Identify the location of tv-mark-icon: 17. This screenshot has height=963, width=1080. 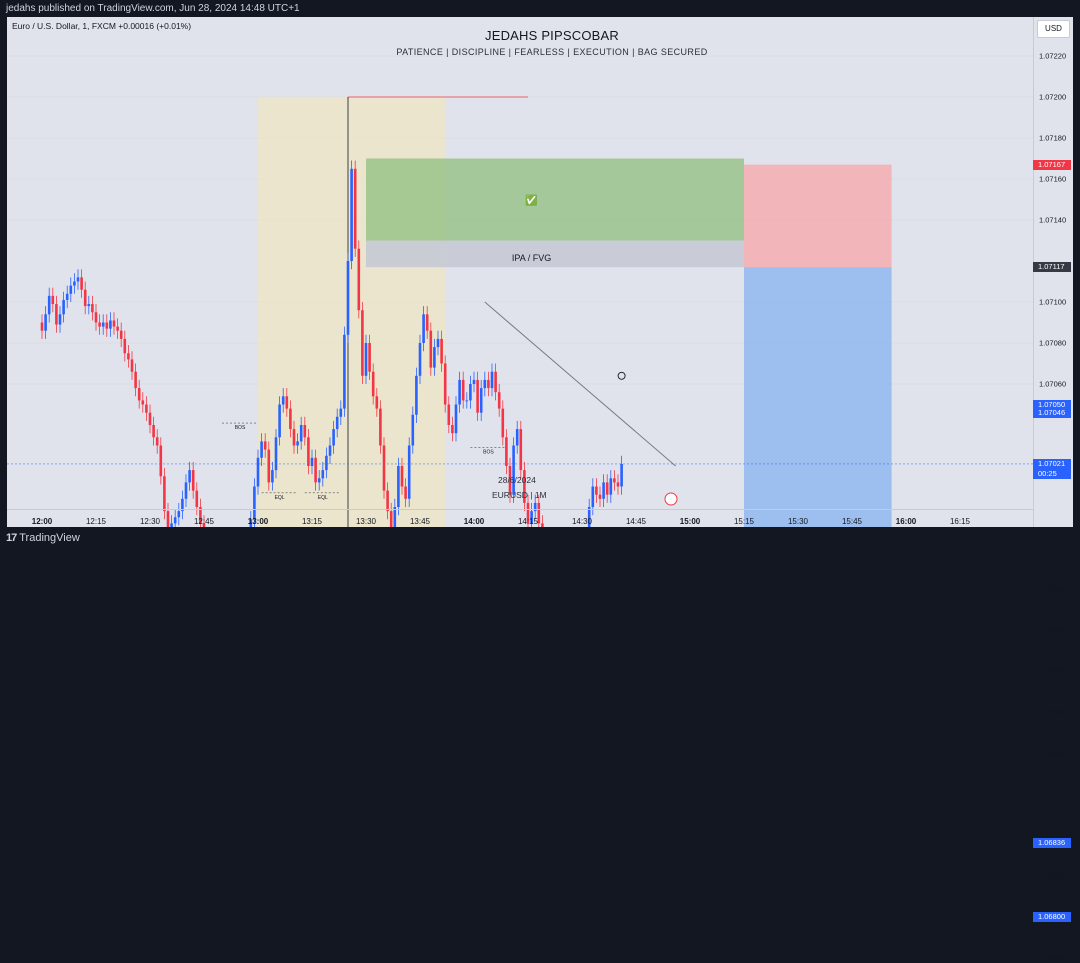
(11, 538).